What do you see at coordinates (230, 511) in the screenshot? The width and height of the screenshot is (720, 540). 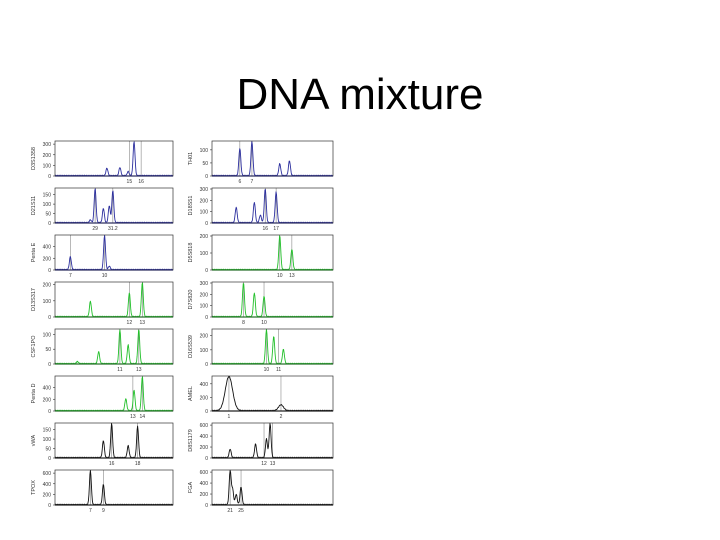 I see `allele-label: 21` at bounding box center [230, 511].